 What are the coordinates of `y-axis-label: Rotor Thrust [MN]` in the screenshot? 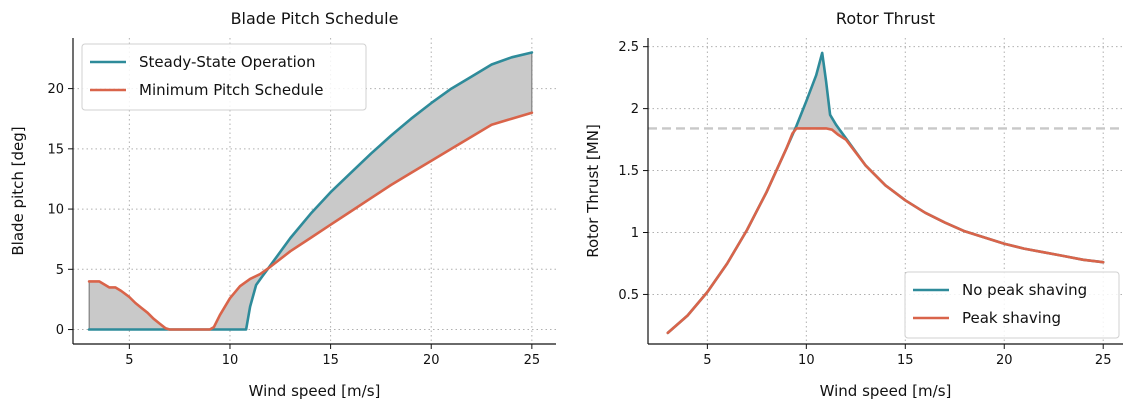 It's located at (593, 191).